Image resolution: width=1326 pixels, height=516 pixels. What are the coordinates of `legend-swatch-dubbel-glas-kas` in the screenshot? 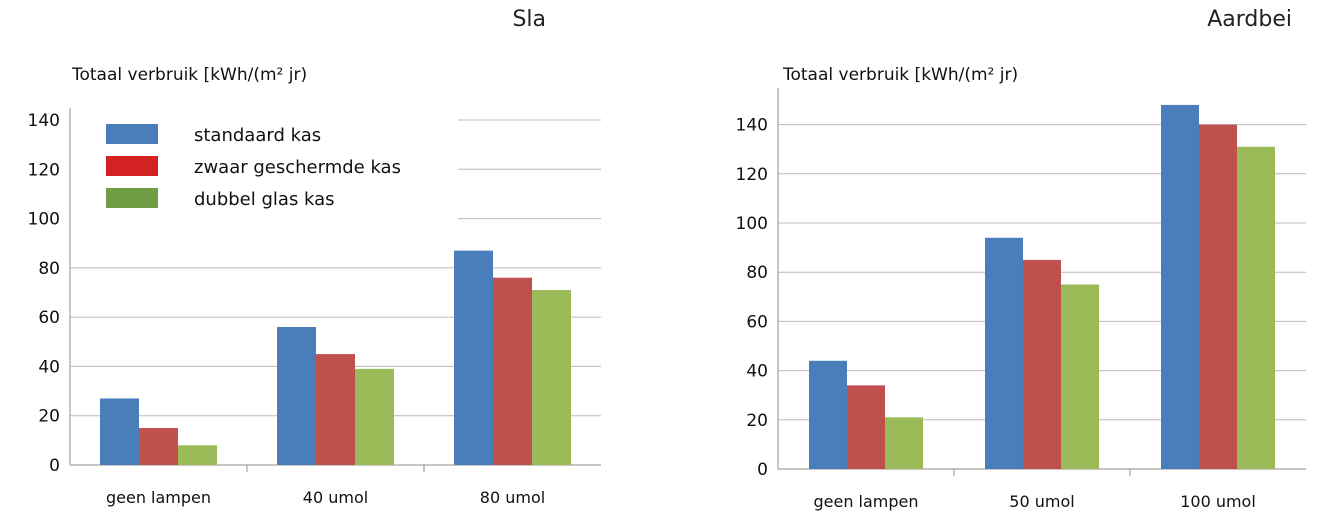 It's located at (132, 198).